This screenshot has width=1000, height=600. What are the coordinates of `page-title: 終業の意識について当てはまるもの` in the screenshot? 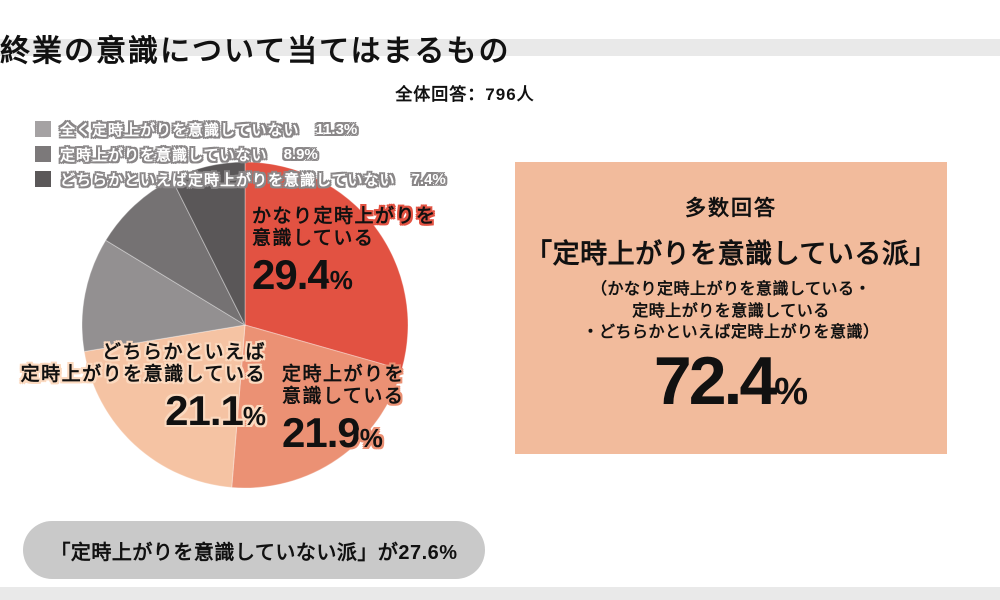 It's located at (255, 52).